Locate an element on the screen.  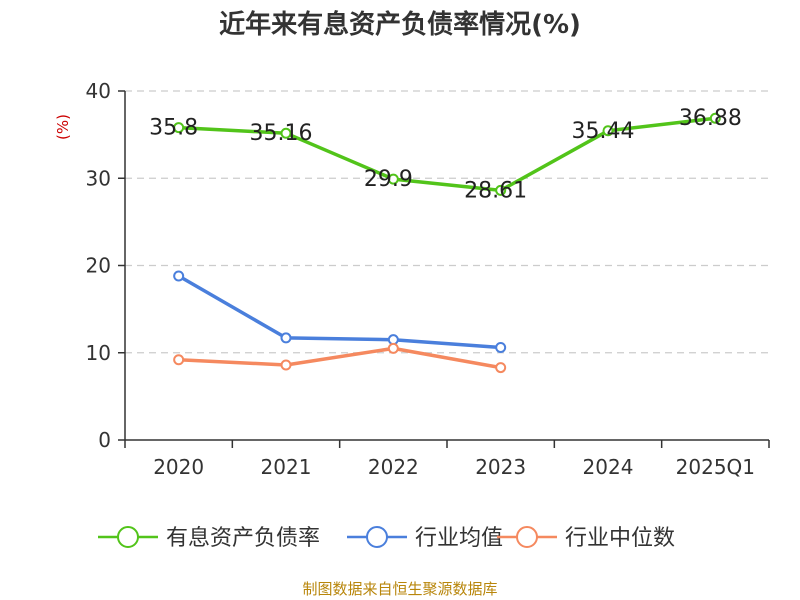
y-tick-label: 20 is located at coordinates (98, 266).